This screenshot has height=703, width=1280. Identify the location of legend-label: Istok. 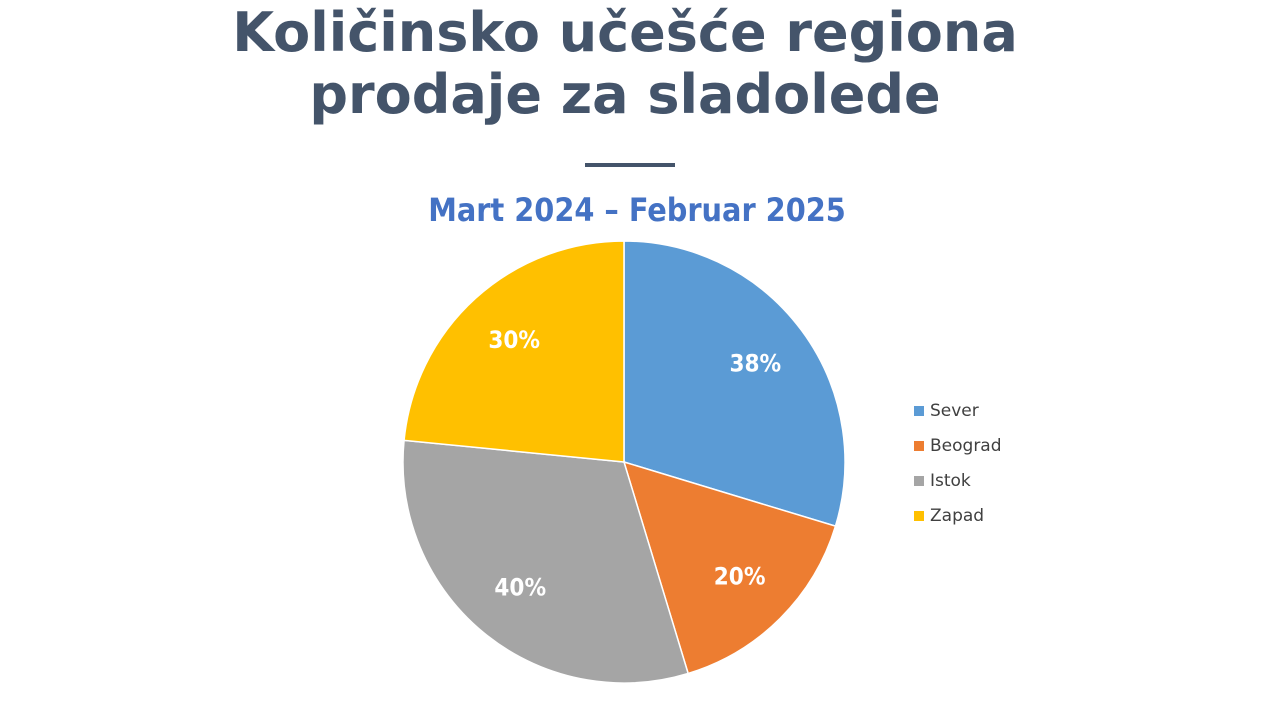
(950, 481).